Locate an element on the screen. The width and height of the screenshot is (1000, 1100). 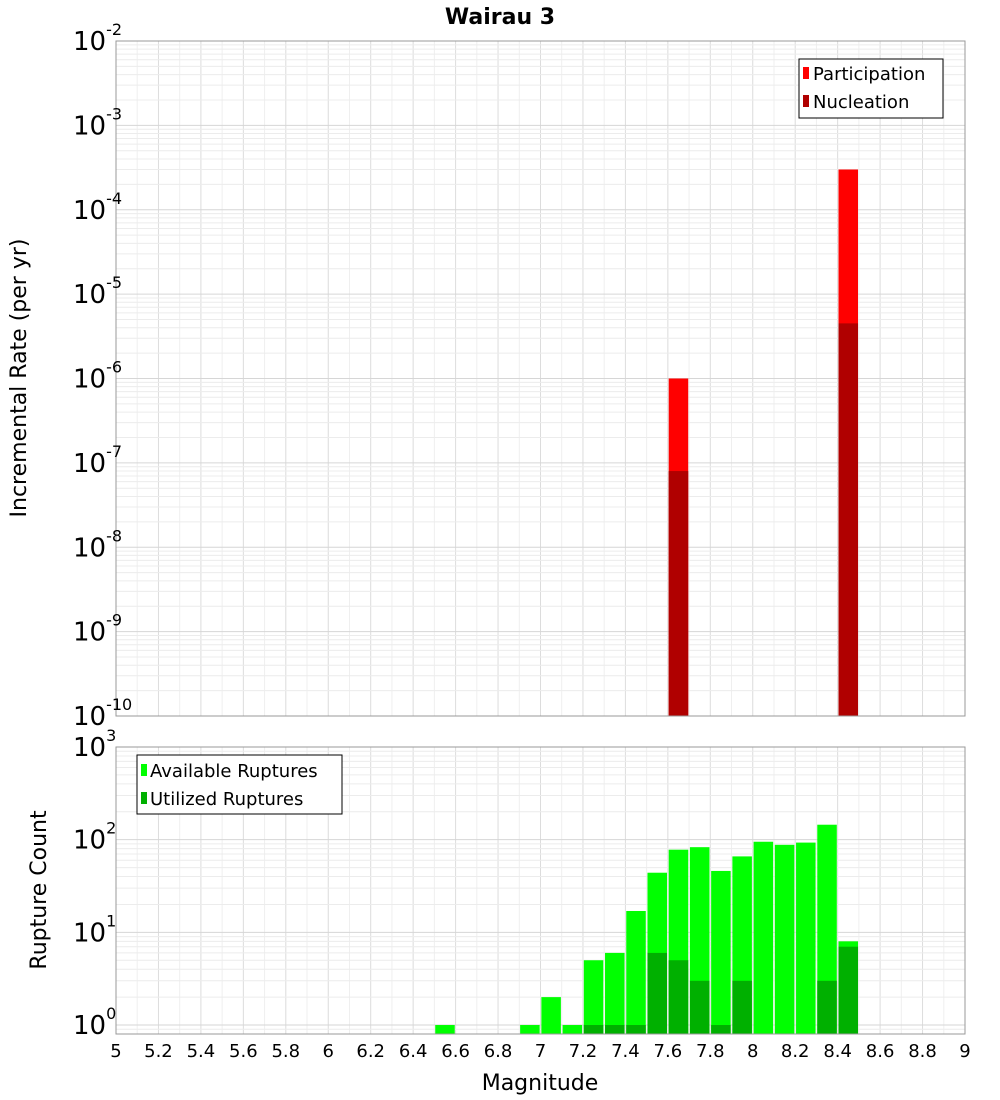
top-y-tick-label: 10⁻⁸ is located at coordinates (97, 544).